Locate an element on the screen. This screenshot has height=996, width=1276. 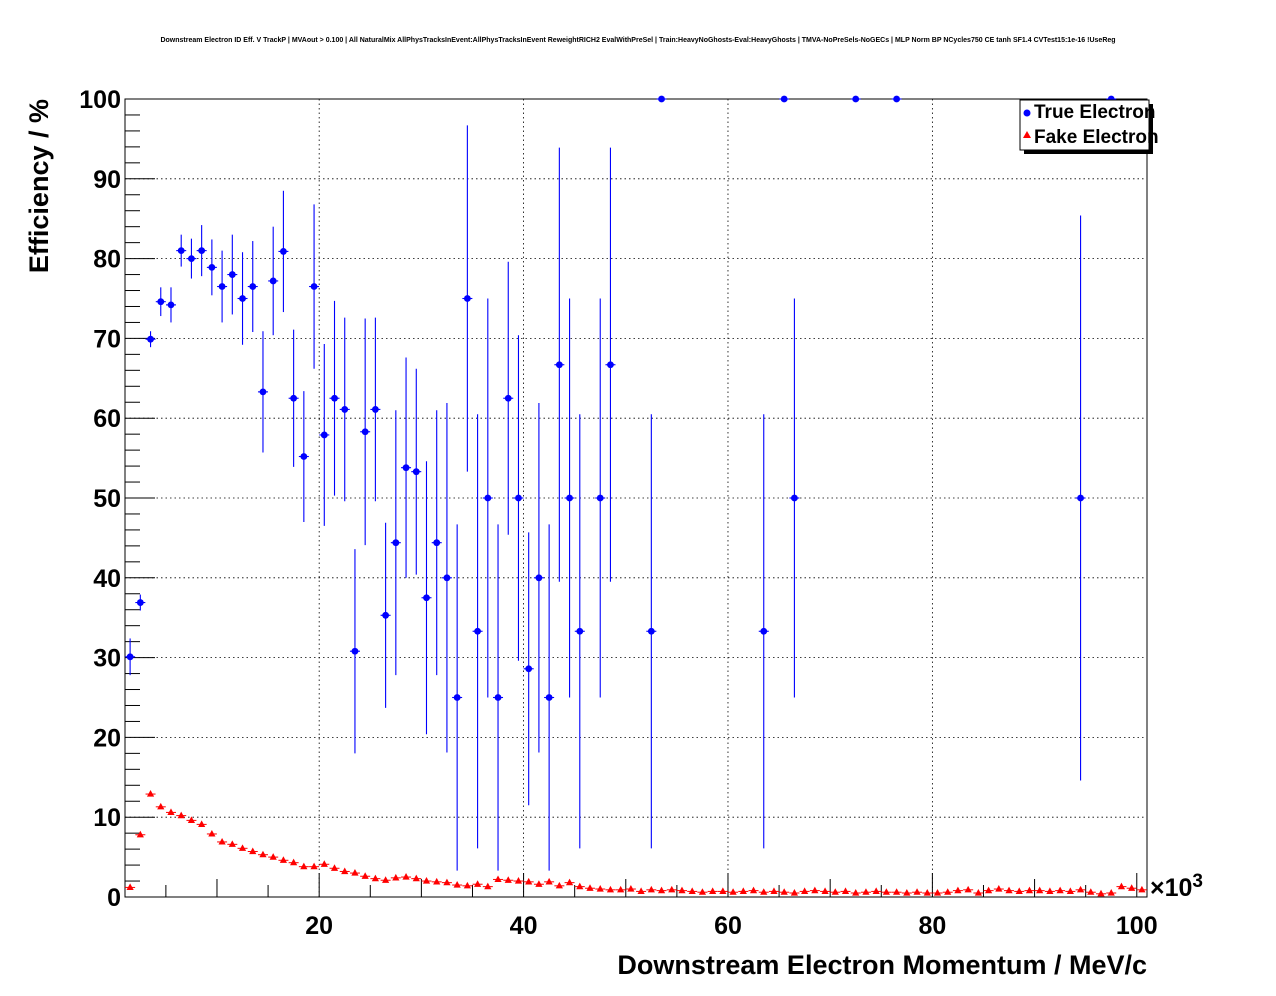
y-tick-label: 100 is located at coordinates (100, 100).